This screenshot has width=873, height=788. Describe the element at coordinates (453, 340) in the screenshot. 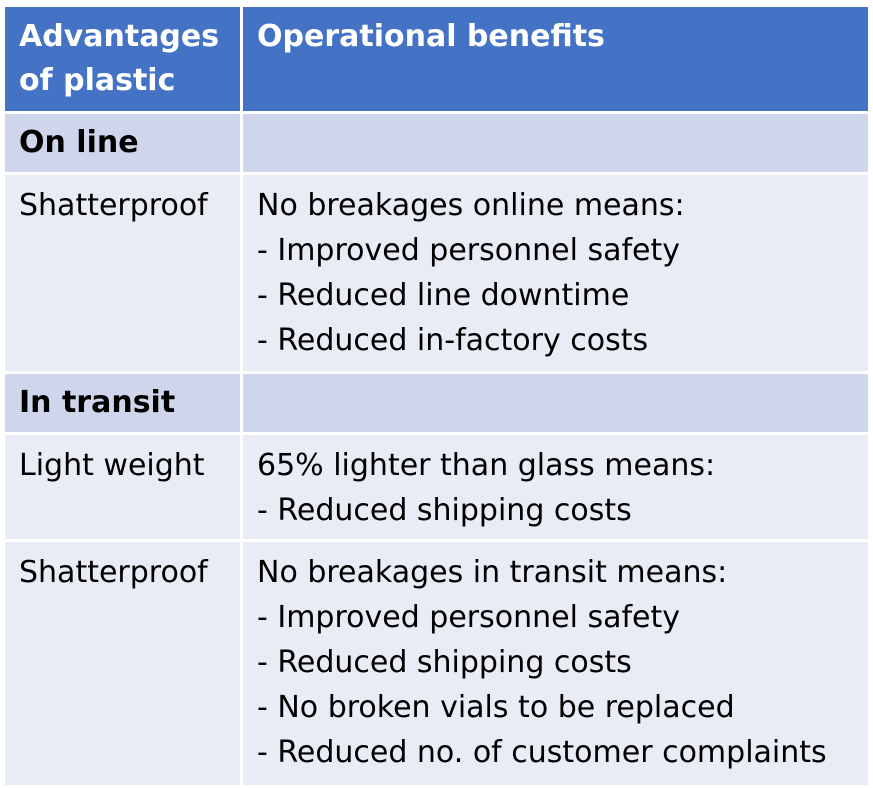

I see `benefit-line: - Reduced in-factory costs` at that location.